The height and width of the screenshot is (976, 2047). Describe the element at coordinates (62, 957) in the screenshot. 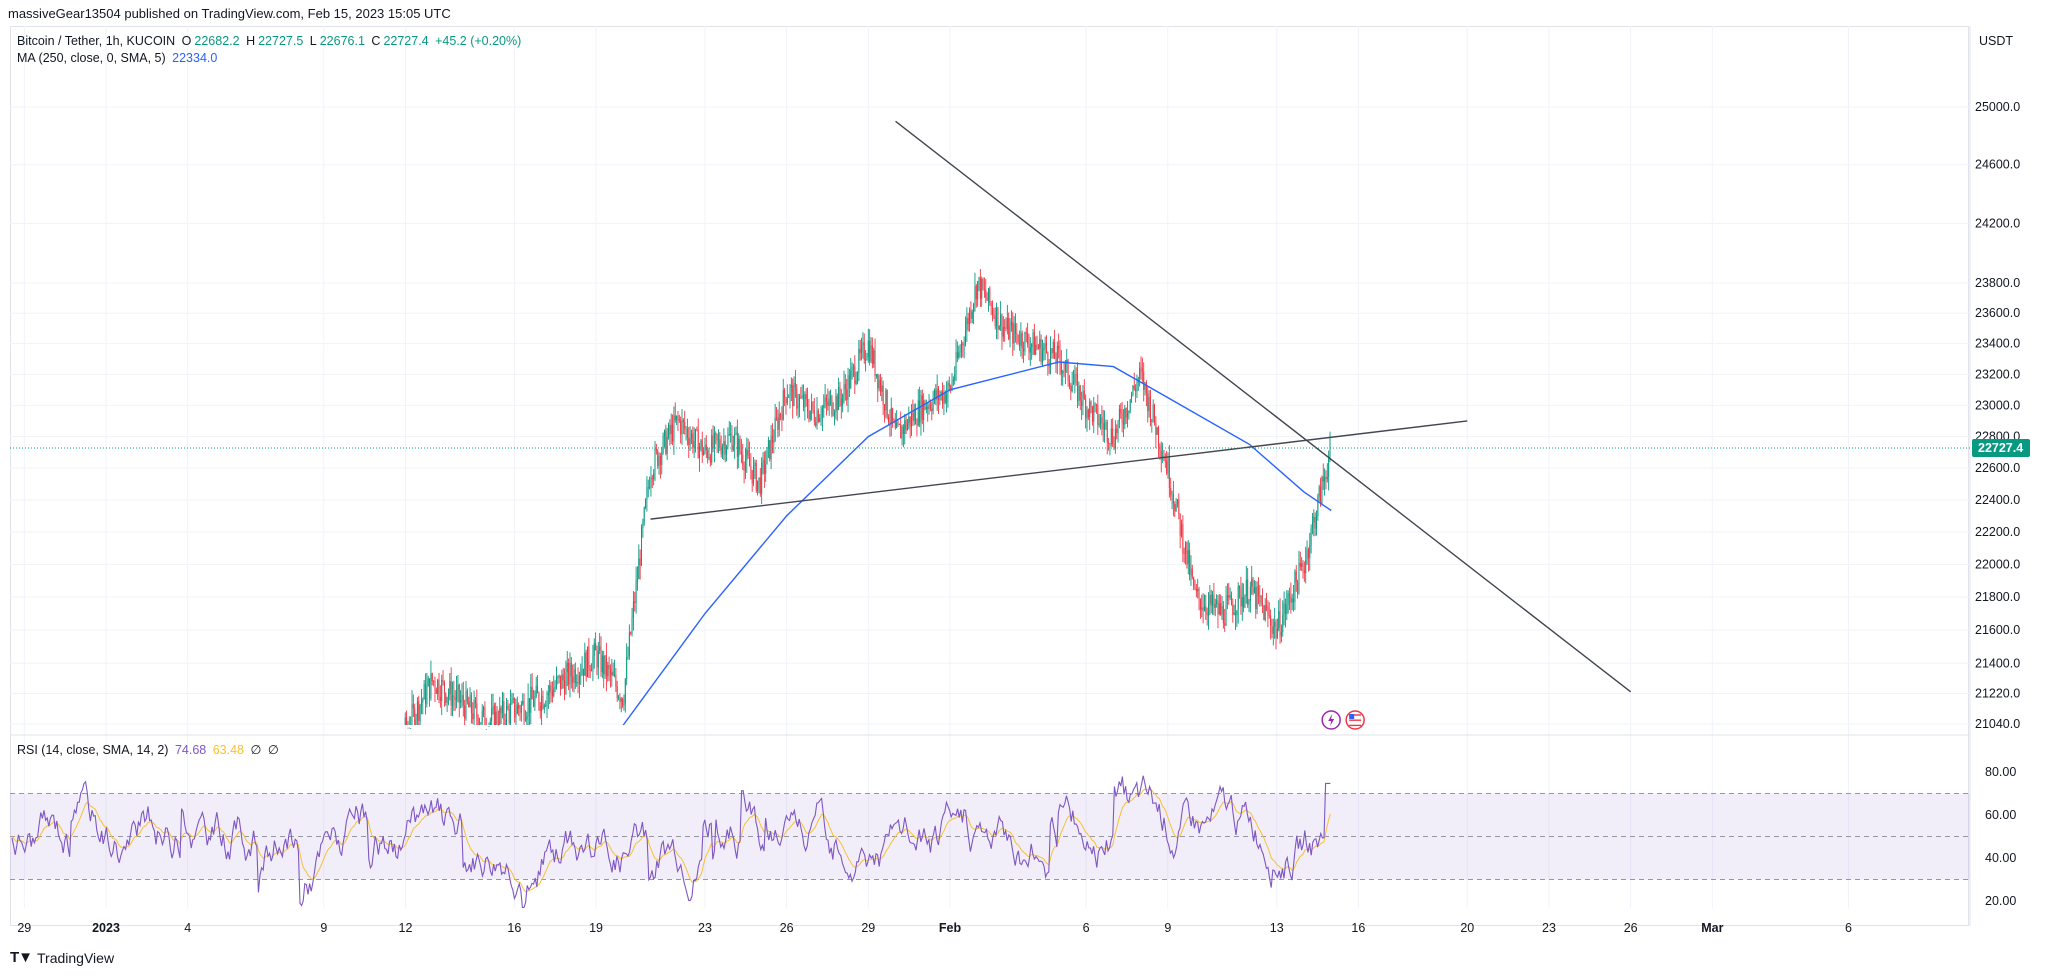

I see `tradingview-logo: T▼ TradingView` at that location.